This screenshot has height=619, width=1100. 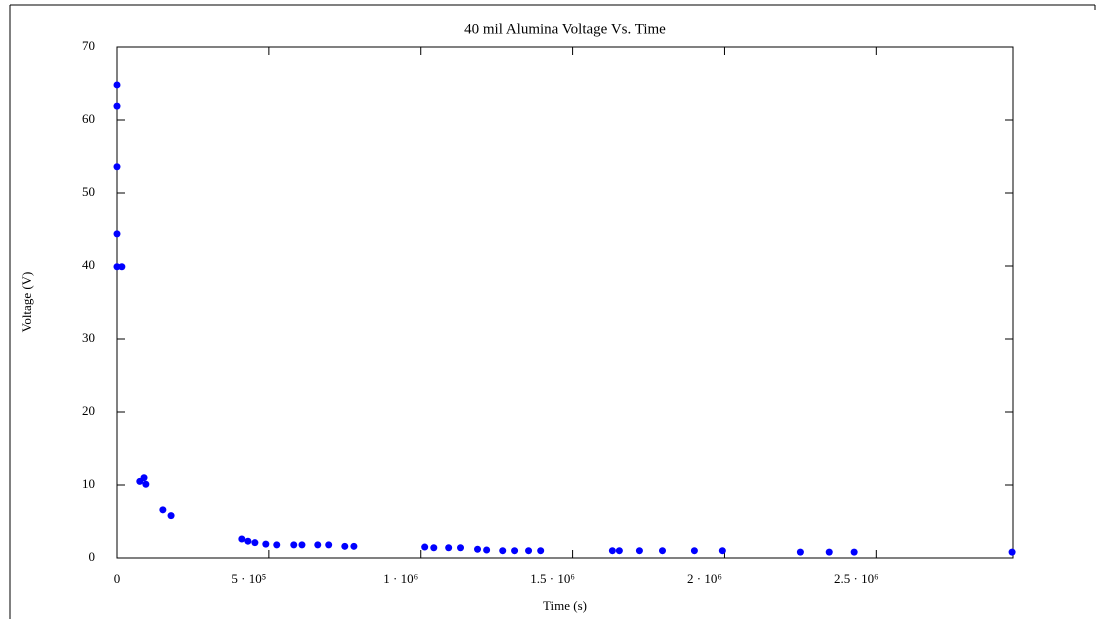 I want to click on x-tick-label: 0, so click(x=117, y=578).